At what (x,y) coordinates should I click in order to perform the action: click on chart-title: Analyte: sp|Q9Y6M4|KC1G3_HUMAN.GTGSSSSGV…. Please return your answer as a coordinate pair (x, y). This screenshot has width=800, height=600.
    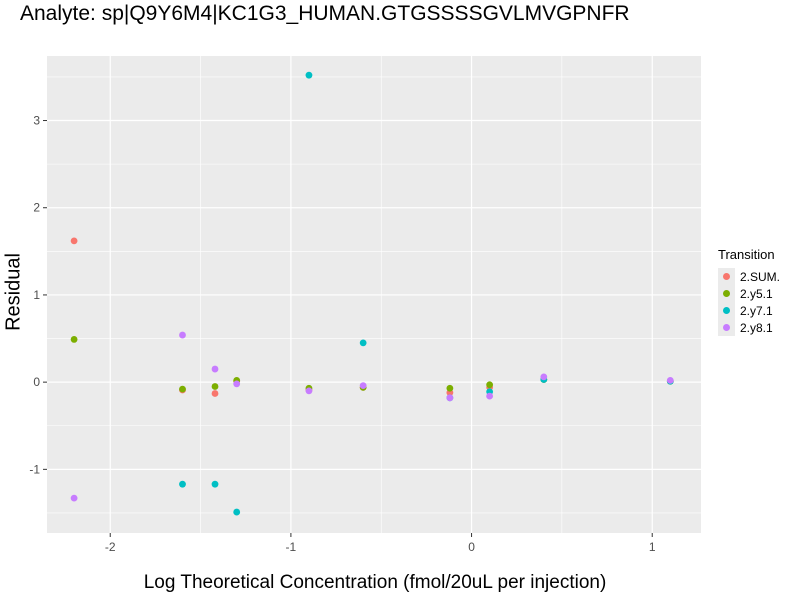
    Looking at the image, I should click on (325, 13).